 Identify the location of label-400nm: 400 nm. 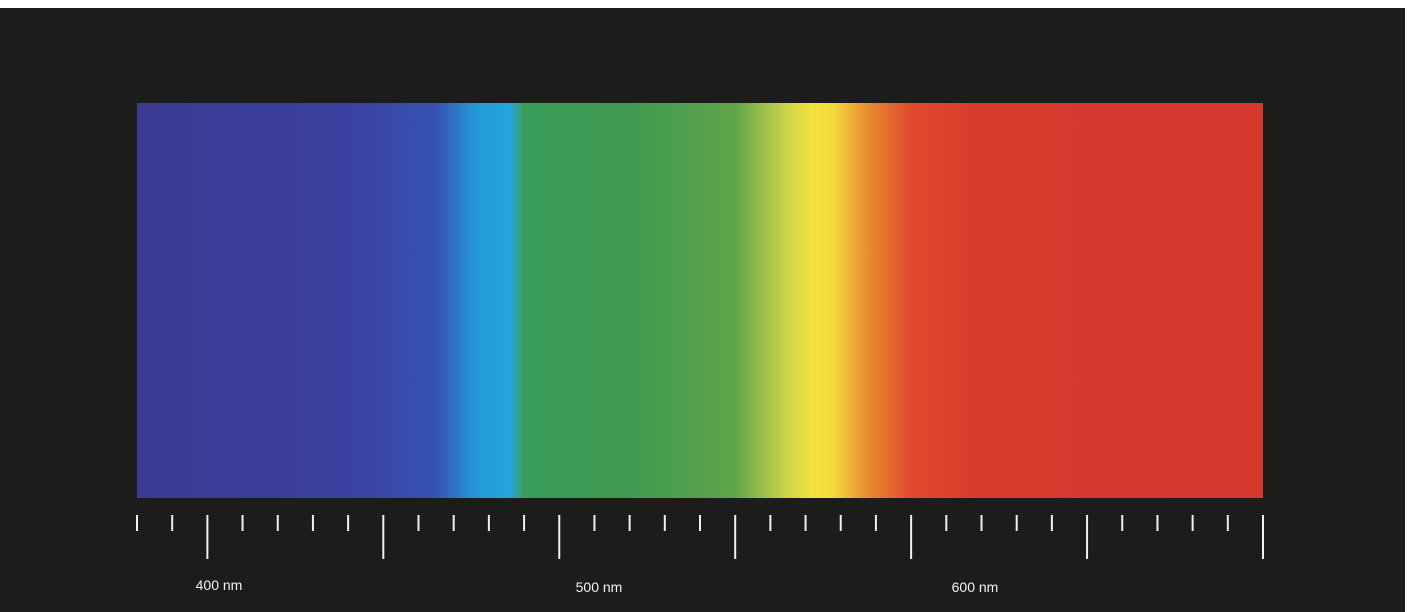
(219, 585).